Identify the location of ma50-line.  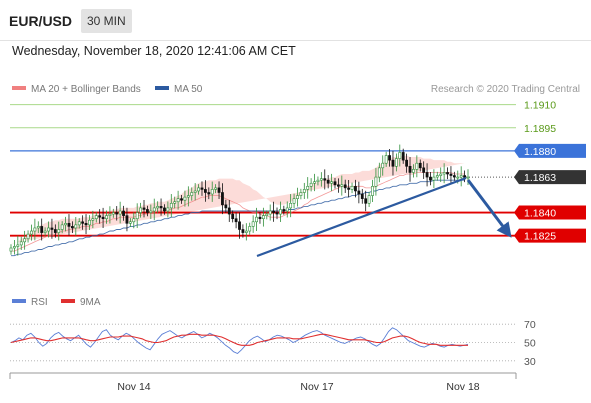
(238, 218).